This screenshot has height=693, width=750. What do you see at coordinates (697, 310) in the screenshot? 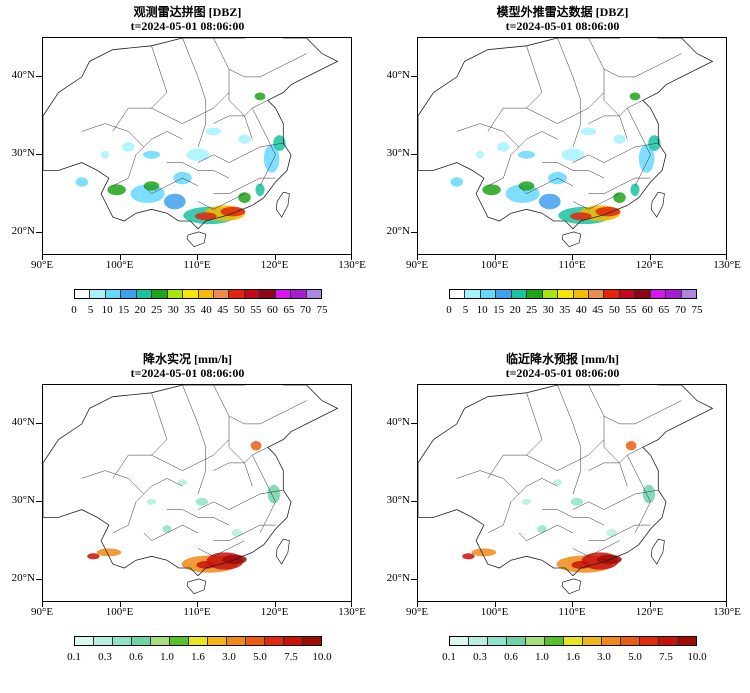
I see `colorbar-tick-label: 75` at bounding box center [697, 310].